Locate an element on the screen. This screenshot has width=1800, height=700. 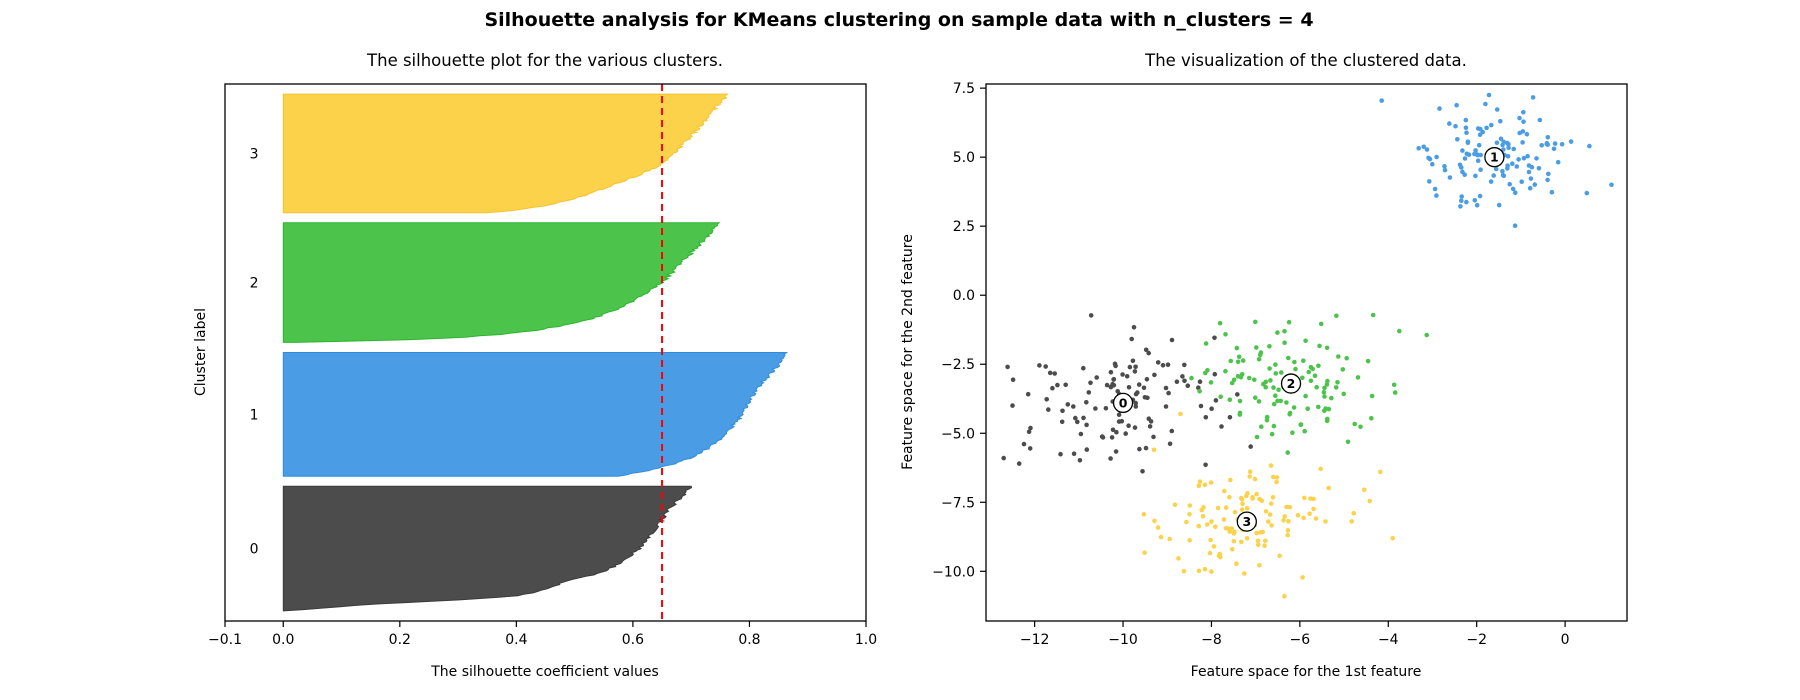
x-tick-label: 0.8 is located at coordinates (749, 640).